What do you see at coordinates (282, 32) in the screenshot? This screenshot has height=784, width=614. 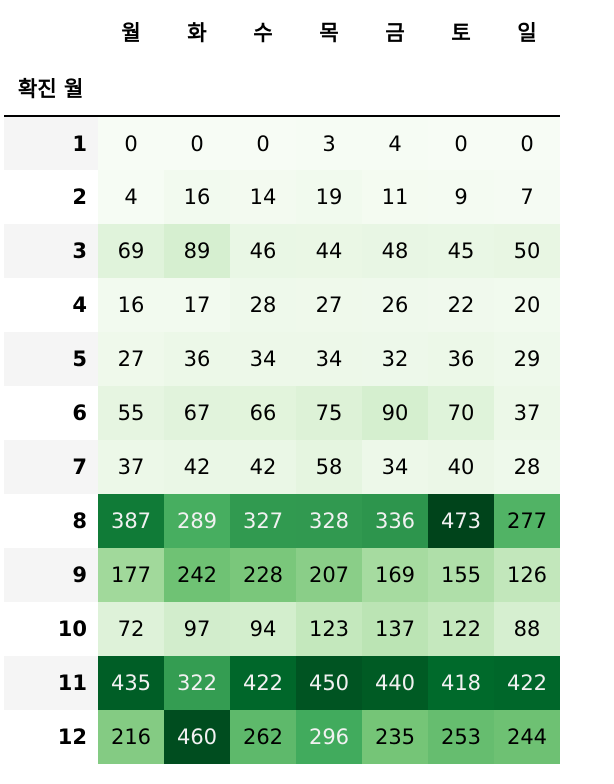 I see `column-header-row: 월 화 수 목 금 토 일` at bounding box center [282, 32].